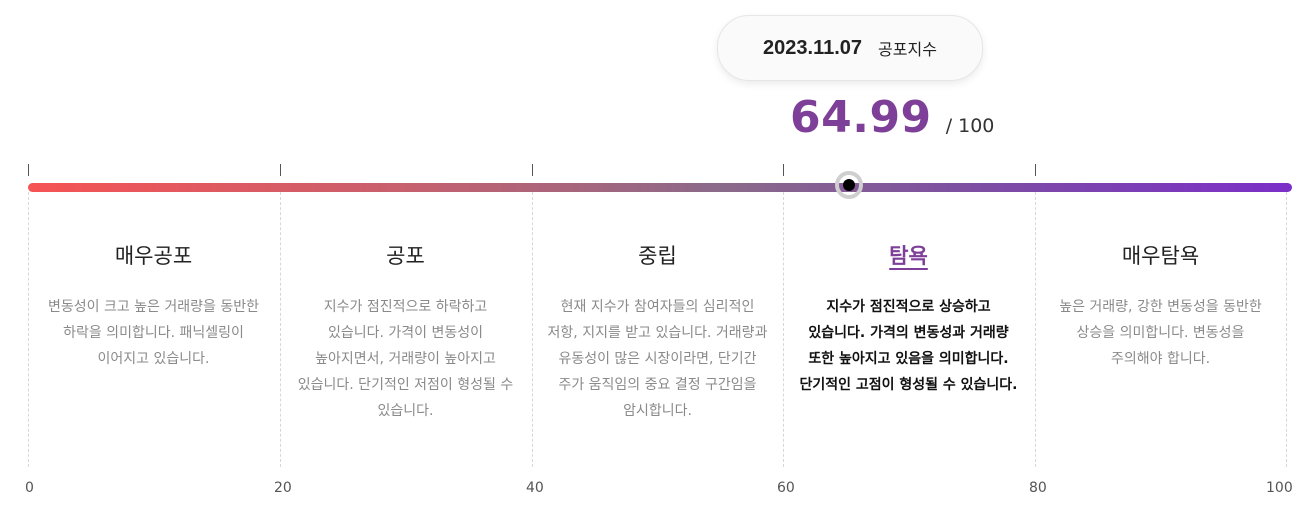  Describe the element at coordinates (535, 488) in the screenshot. I see `axis-label-40: 40` at that location.